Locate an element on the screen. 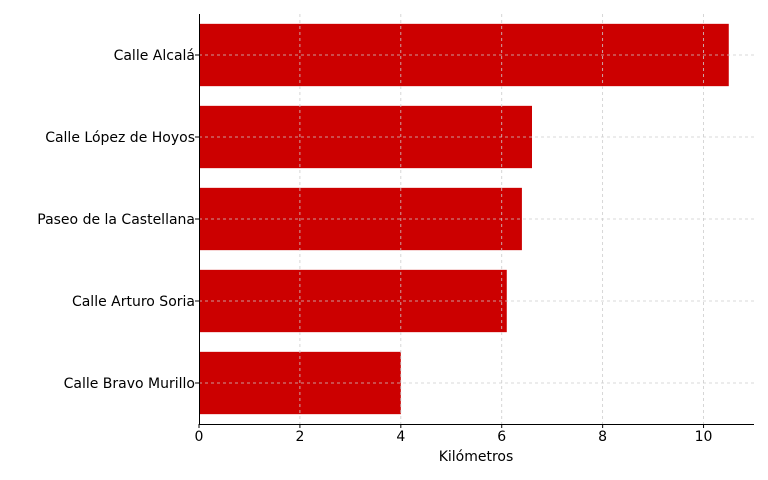 The width and height of the screenshot is (768, 480). y-tick-label: Calle Bravo Murillo is located at coordinates (129, 384).